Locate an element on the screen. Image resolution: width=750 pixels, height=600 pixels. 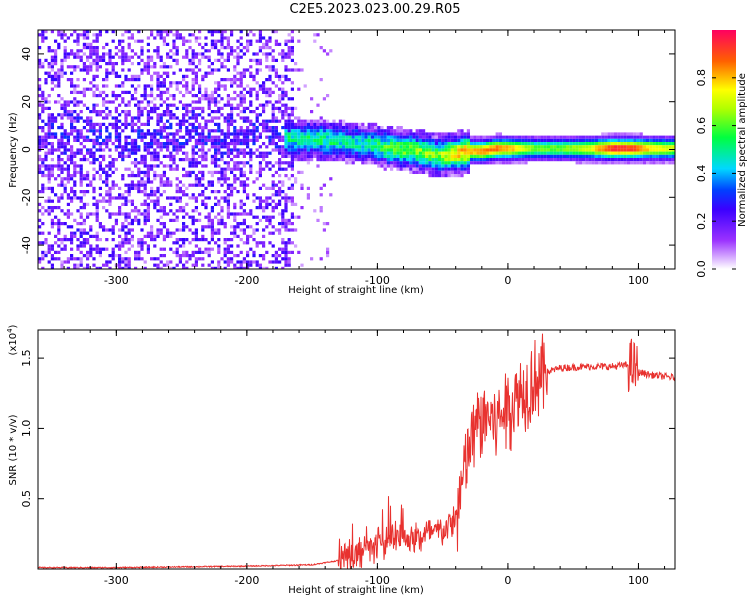
svg-text: 1.0 is located at coordinates (26, 429).